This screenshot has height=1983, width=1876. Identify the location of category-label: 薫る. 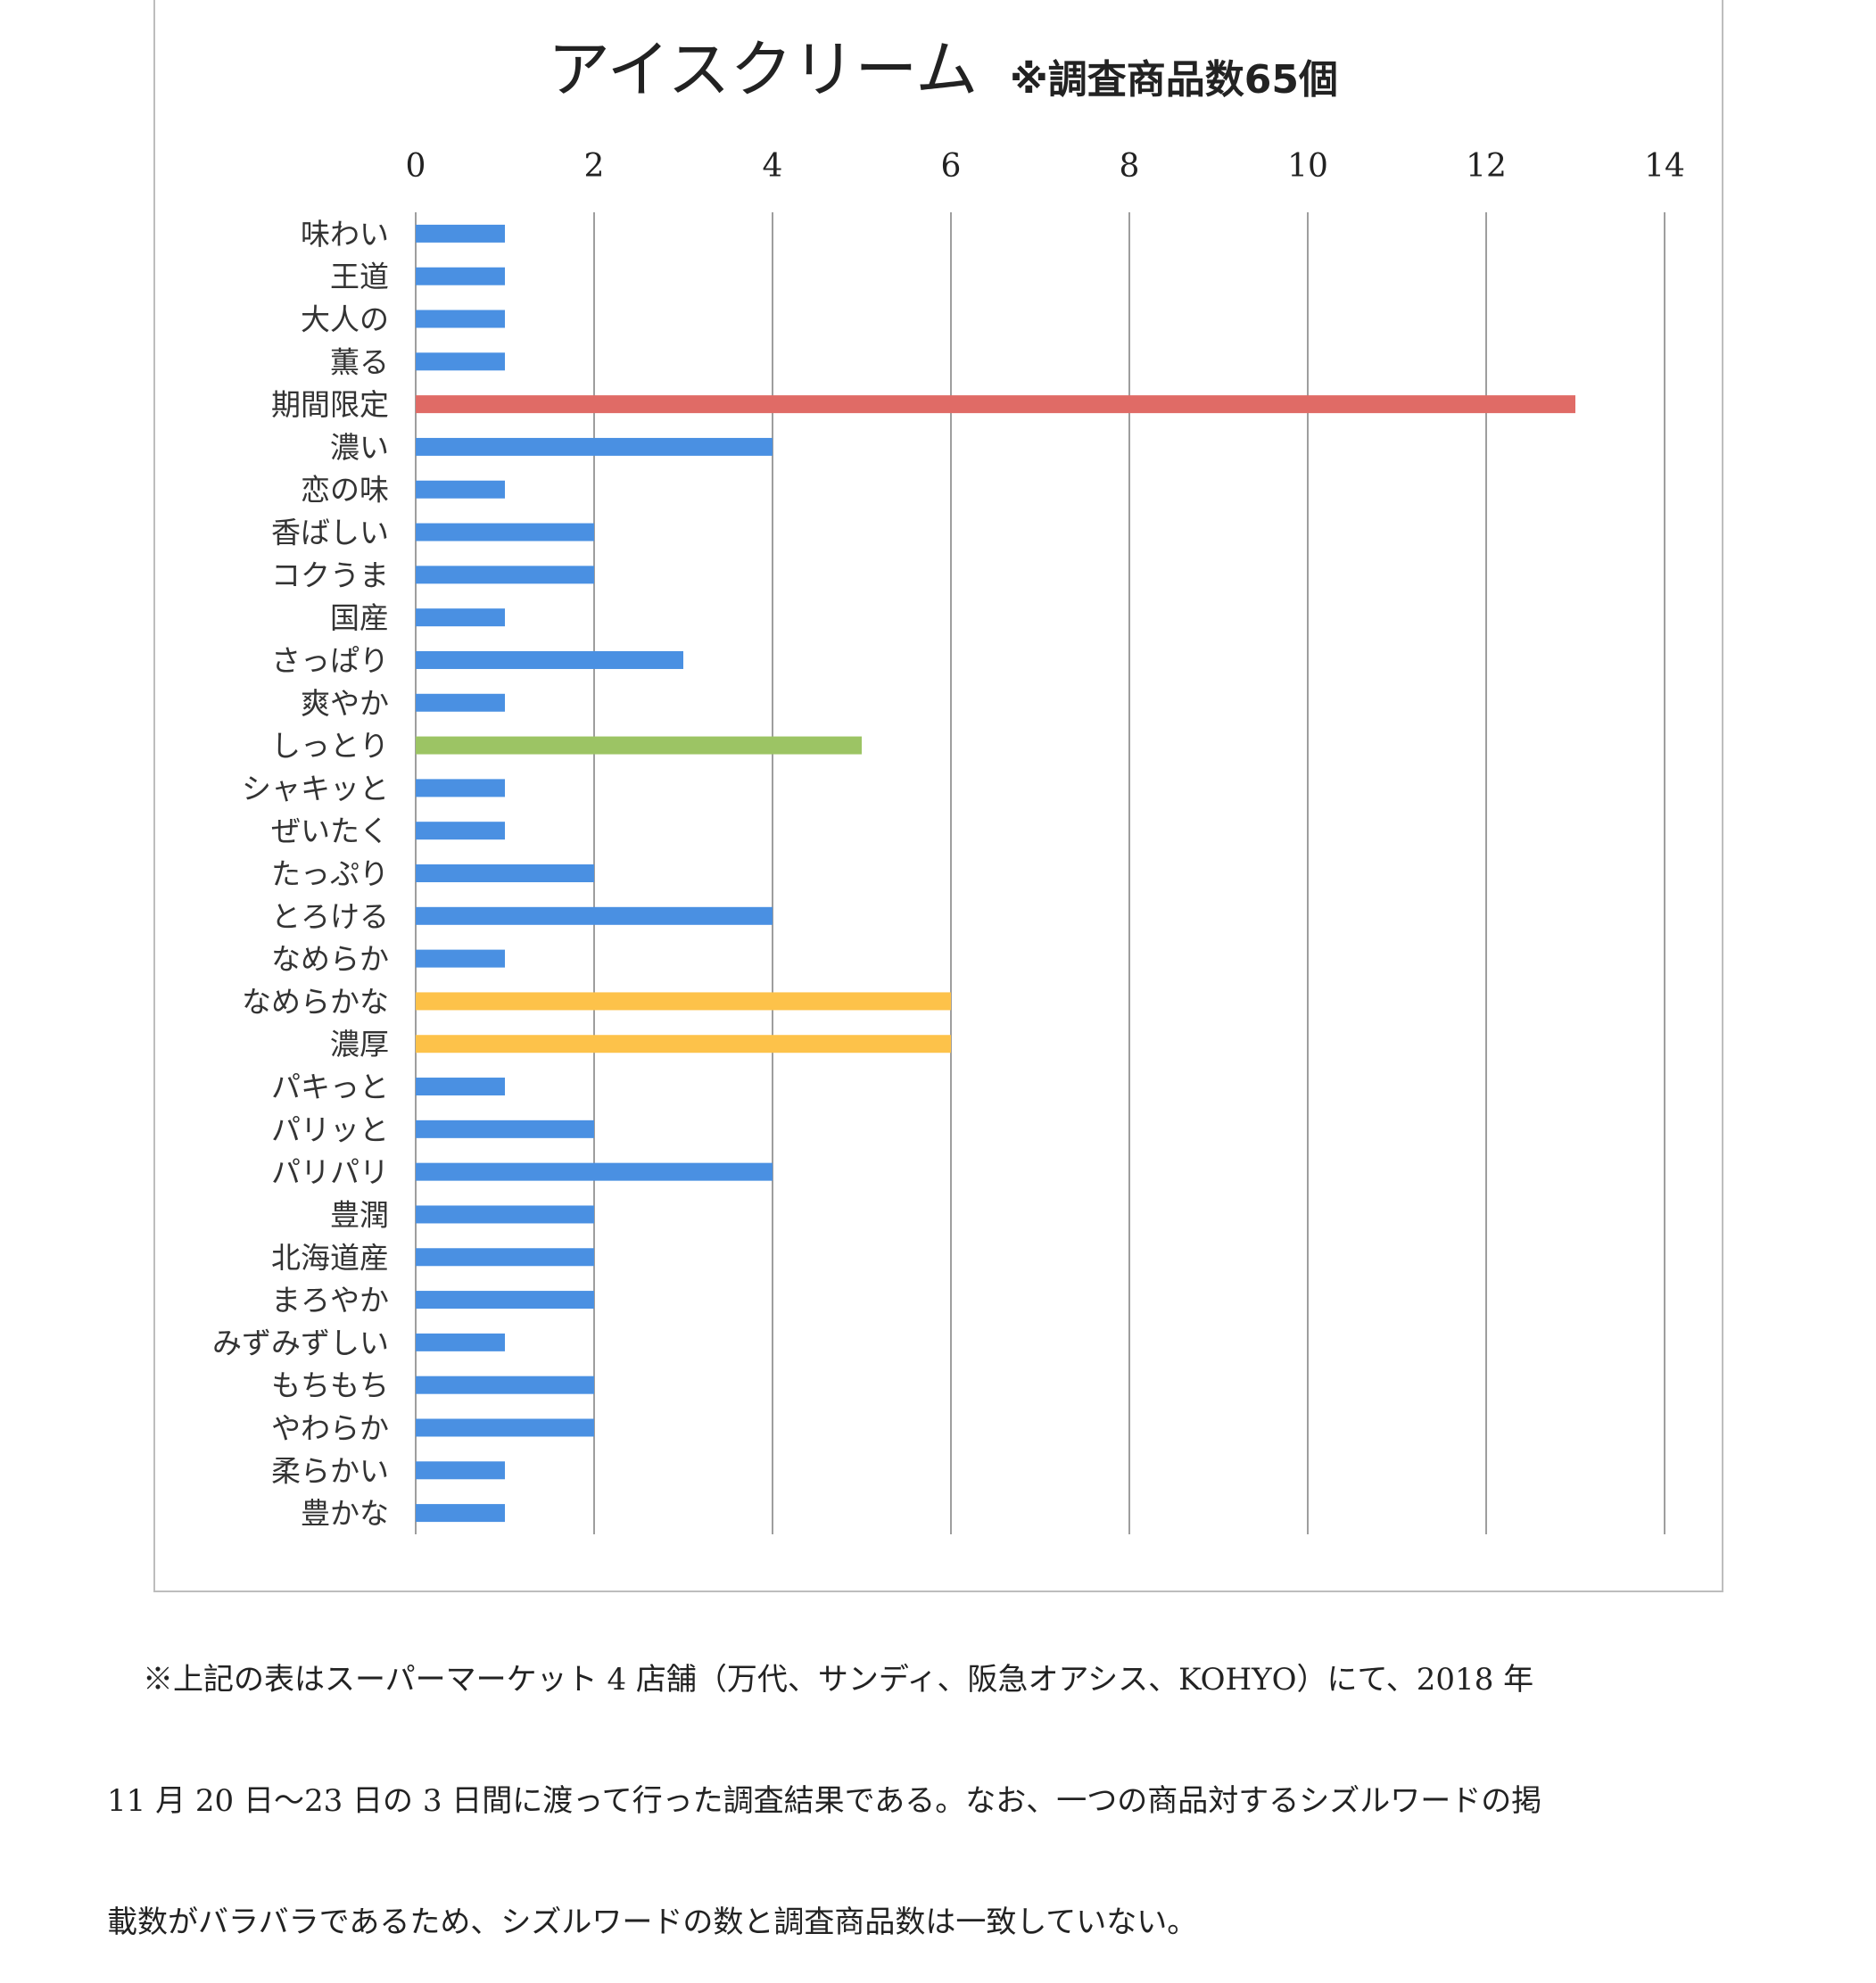
(360, 361).